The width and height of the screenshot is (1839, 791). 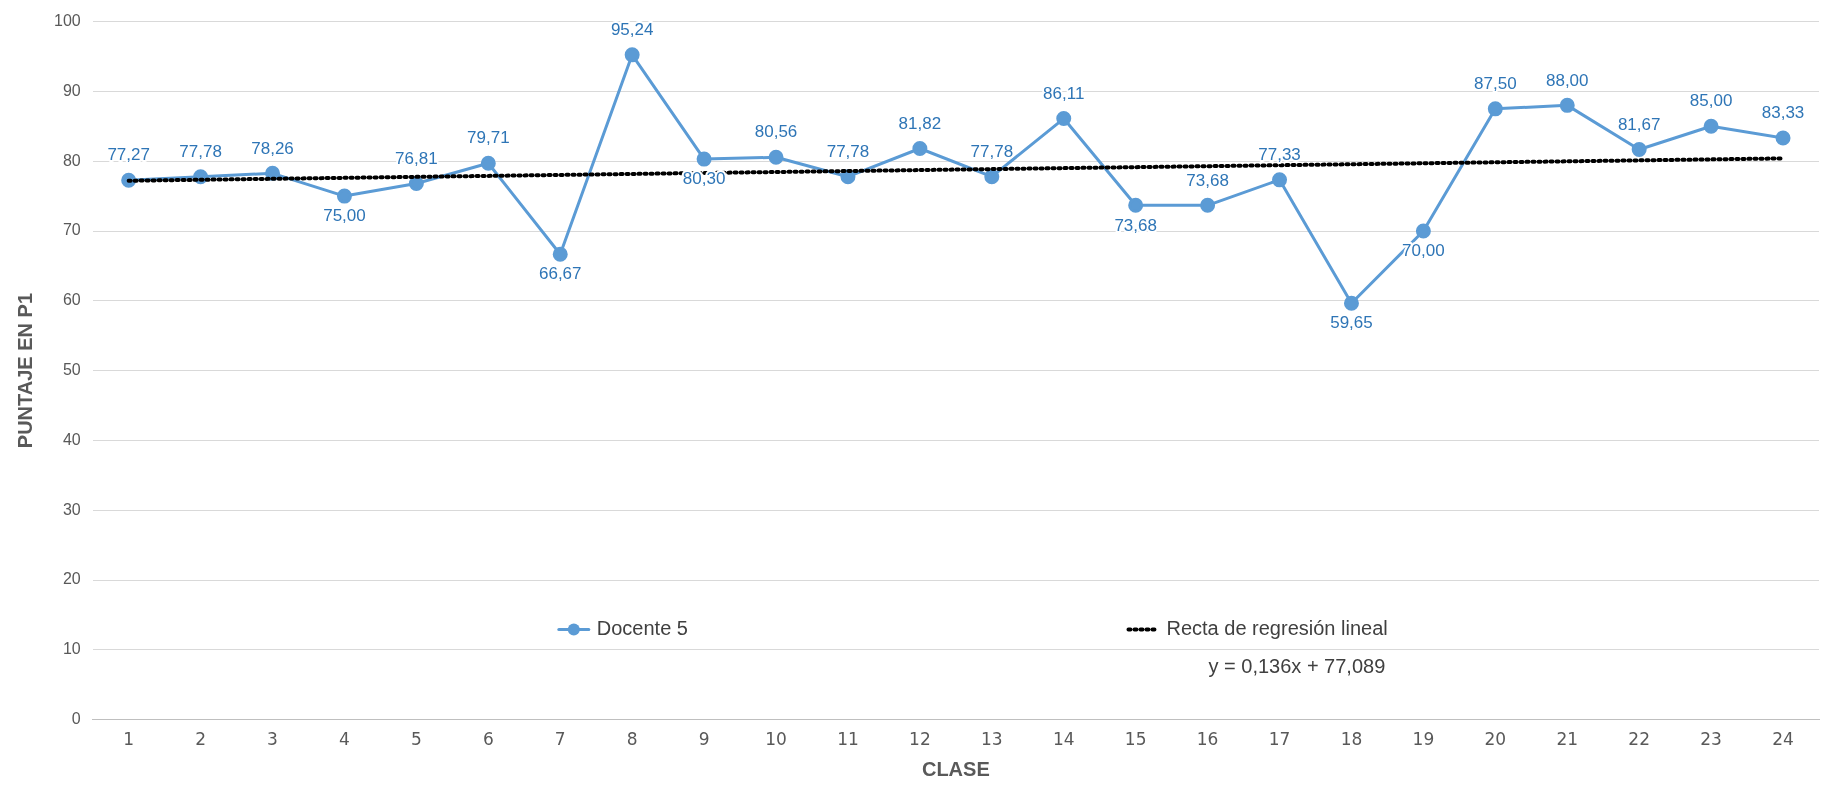 I want to click on x-tick-label: 9, so click(x=704, y=739).